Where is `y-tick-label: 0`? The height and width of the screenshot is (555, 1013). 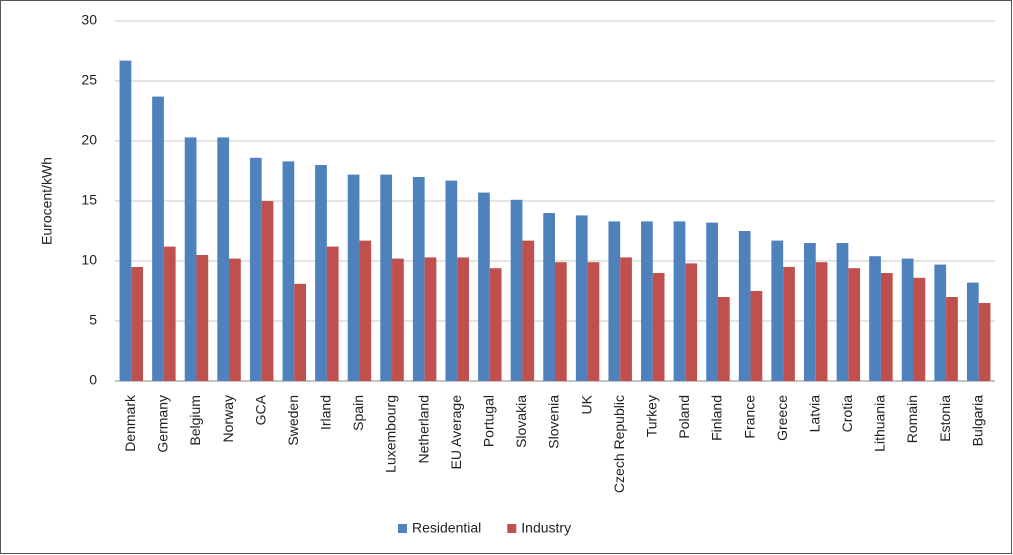
y-tick-label: 0 is located at coordinates (93, 380).